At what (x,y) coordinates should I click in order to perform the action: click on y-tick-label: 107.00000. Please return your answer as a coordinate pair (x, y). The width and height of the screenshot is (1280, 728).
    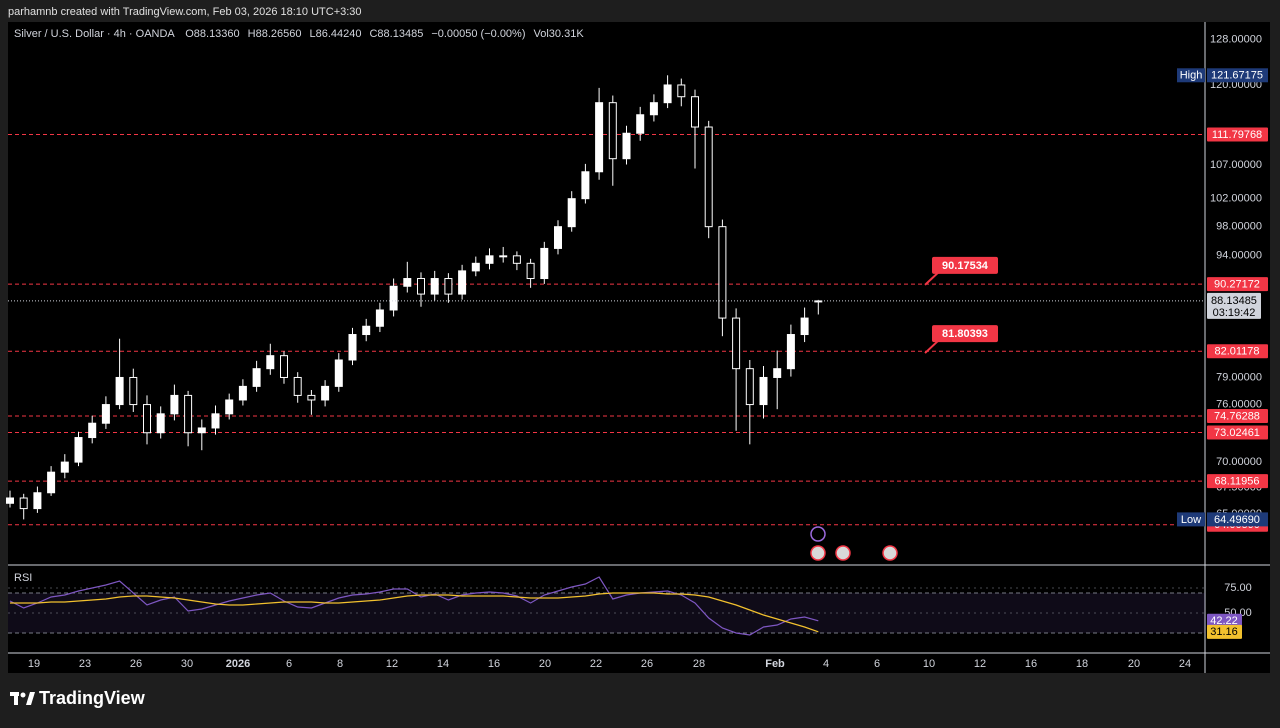
    Looking at the image, I should click on (1236, 165).